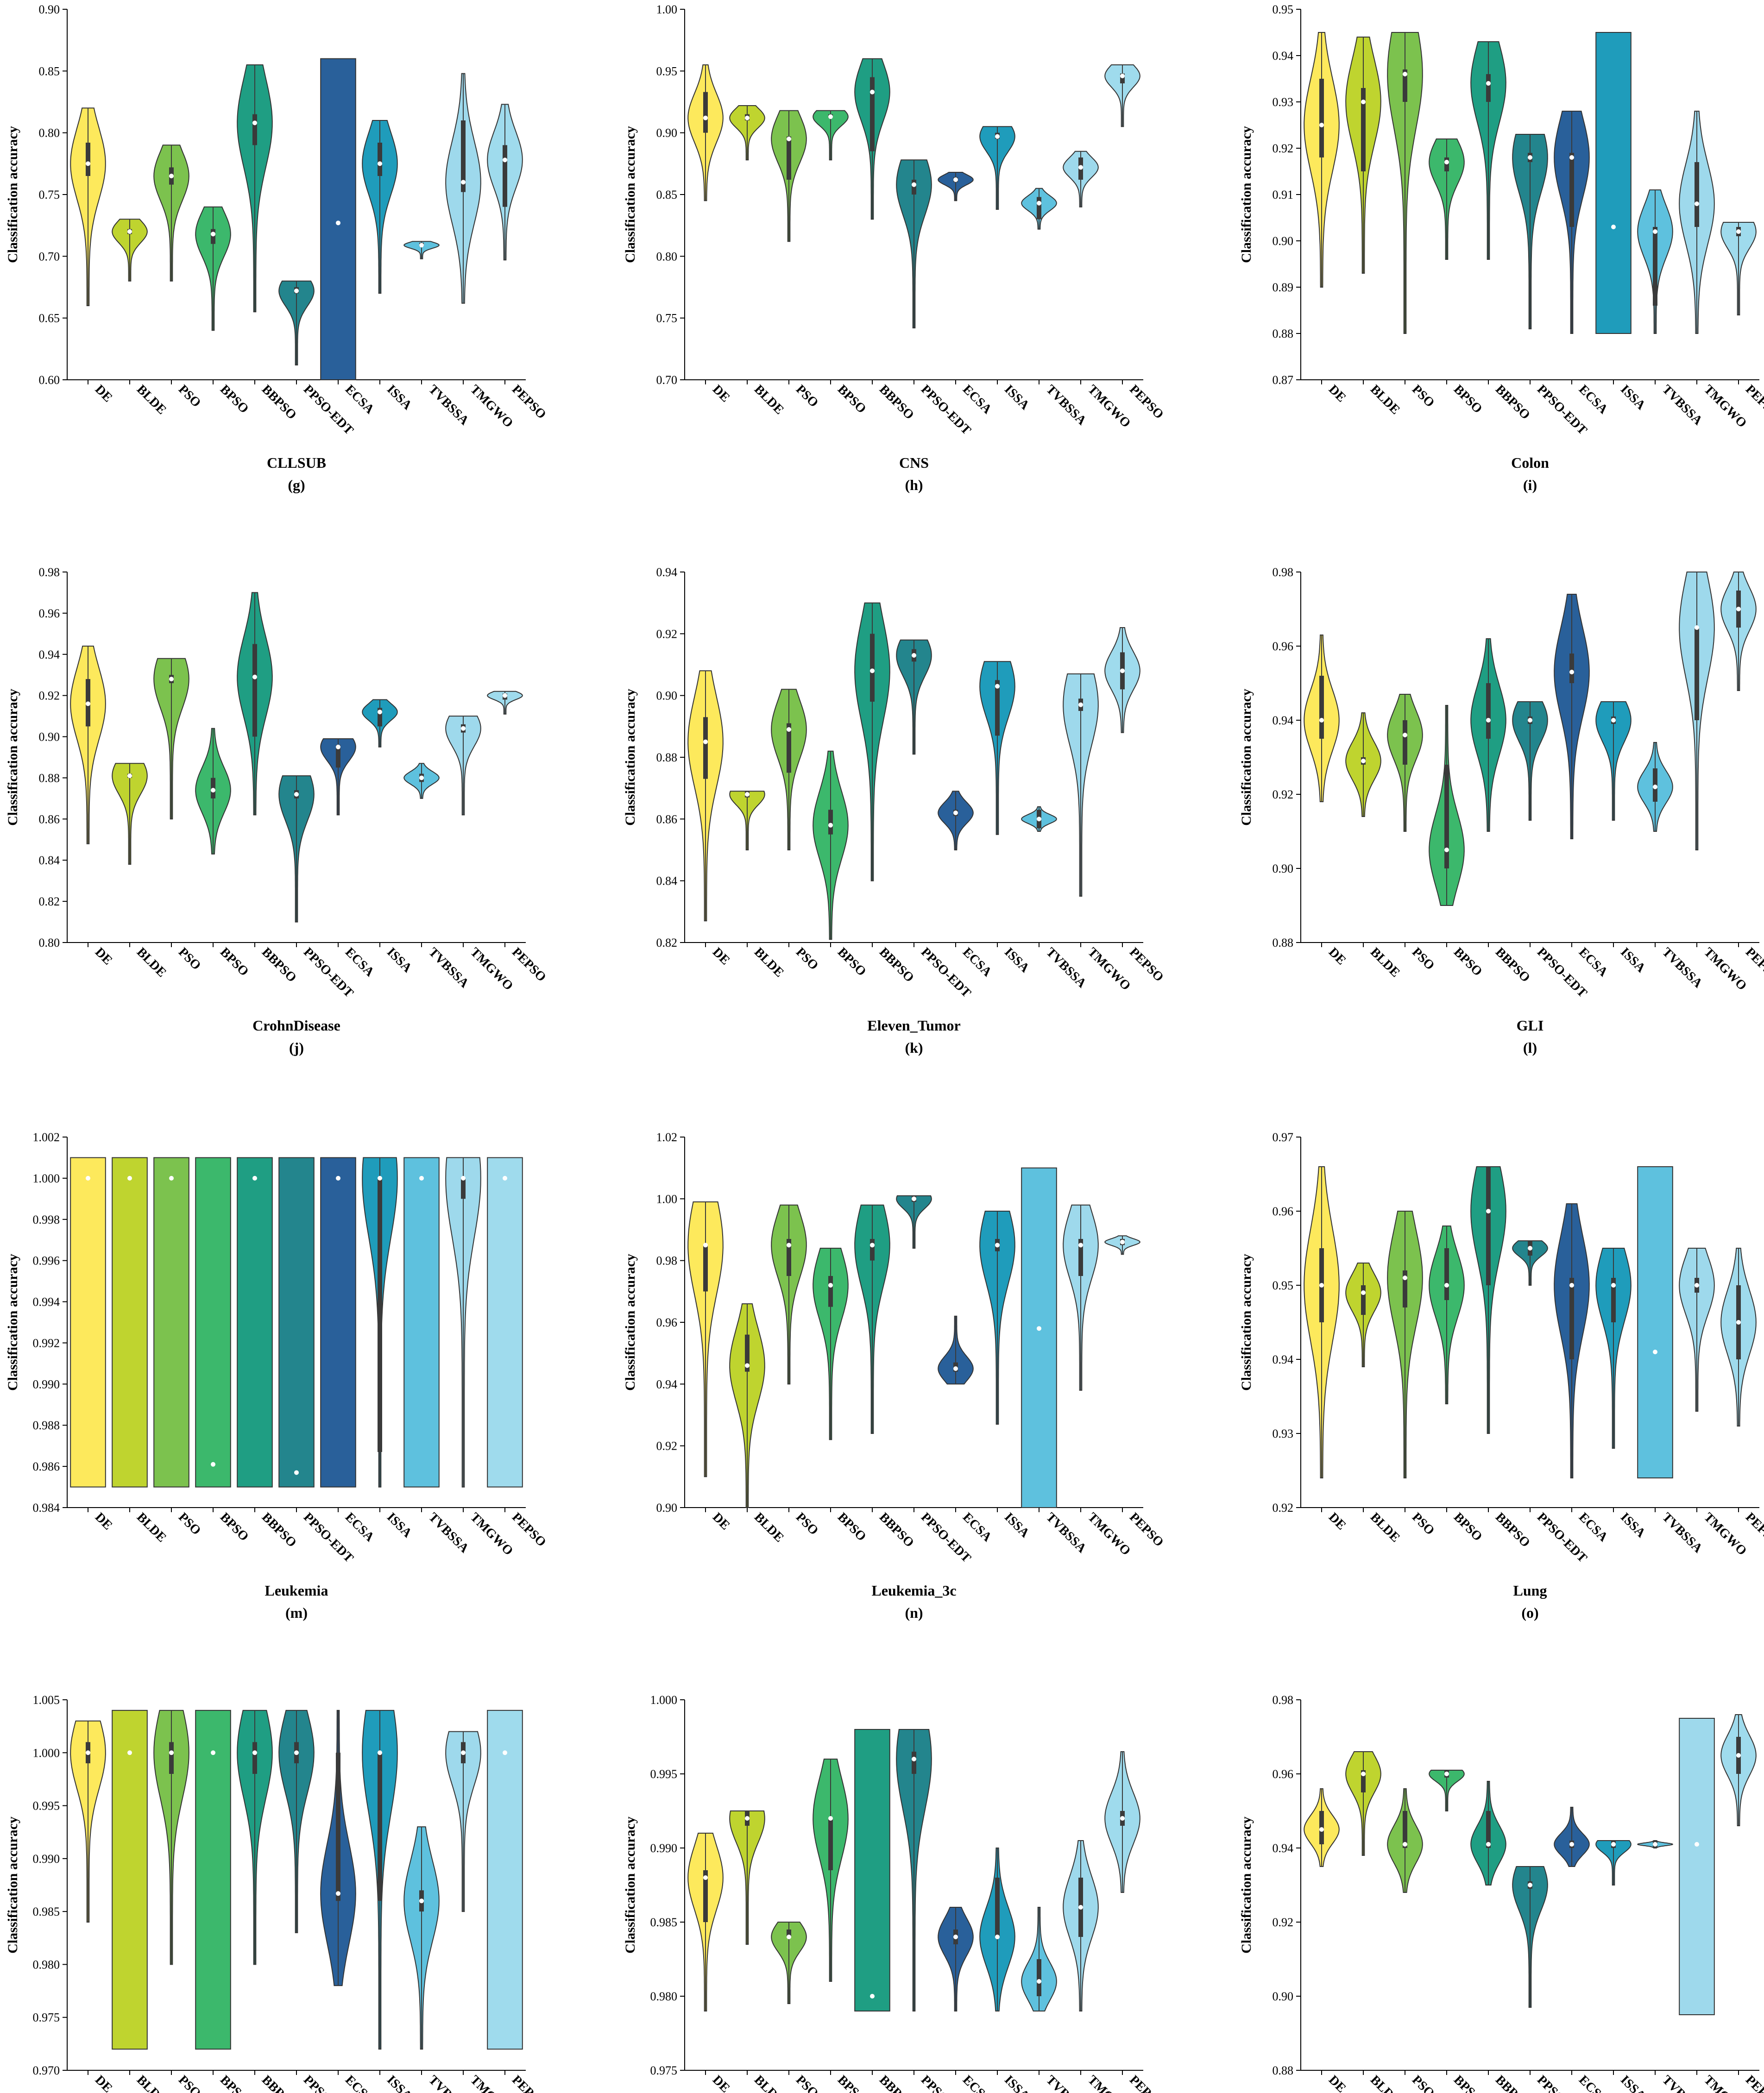 The height and width of the screenshot is (2093, 1764). I want to click on subplot-label: (h), so click(914, 485).